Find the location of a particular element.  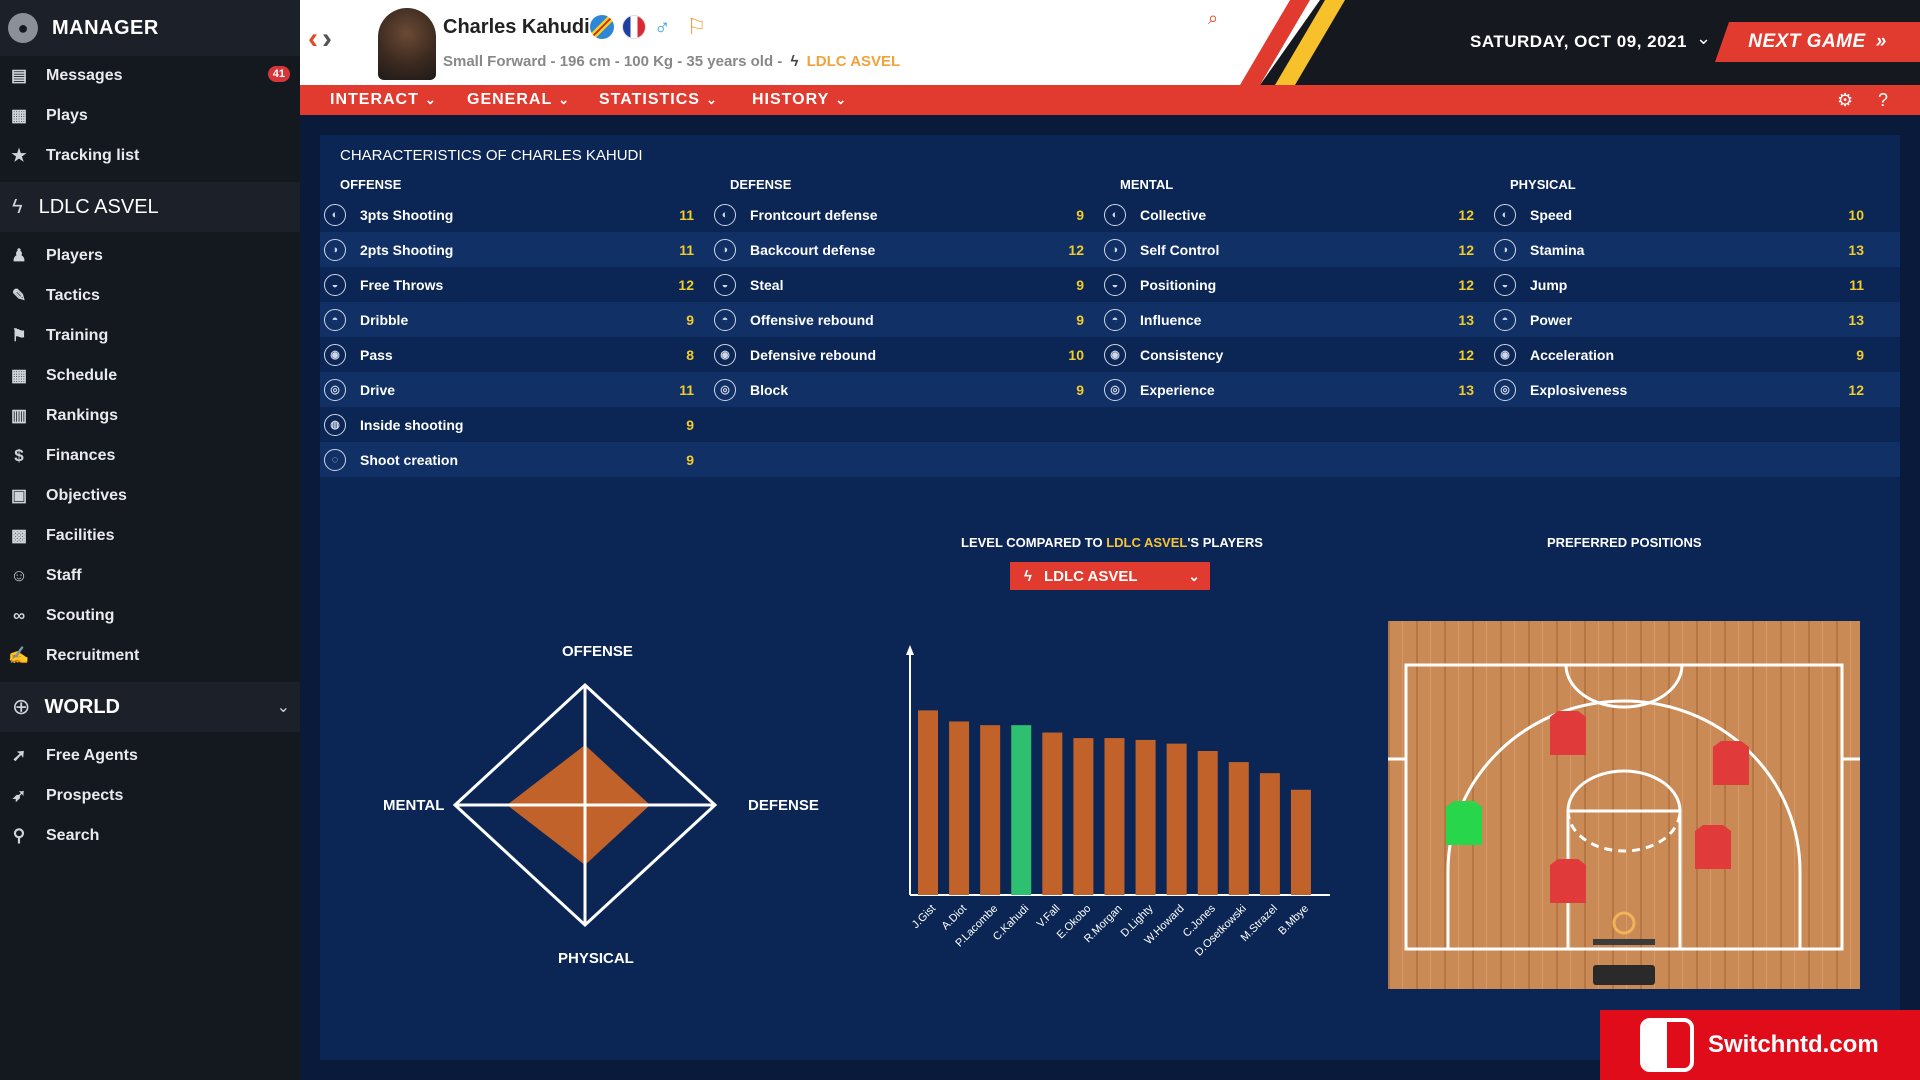

club-section: ϟ LDLC ASVEL is located at coordinates (150, 207).